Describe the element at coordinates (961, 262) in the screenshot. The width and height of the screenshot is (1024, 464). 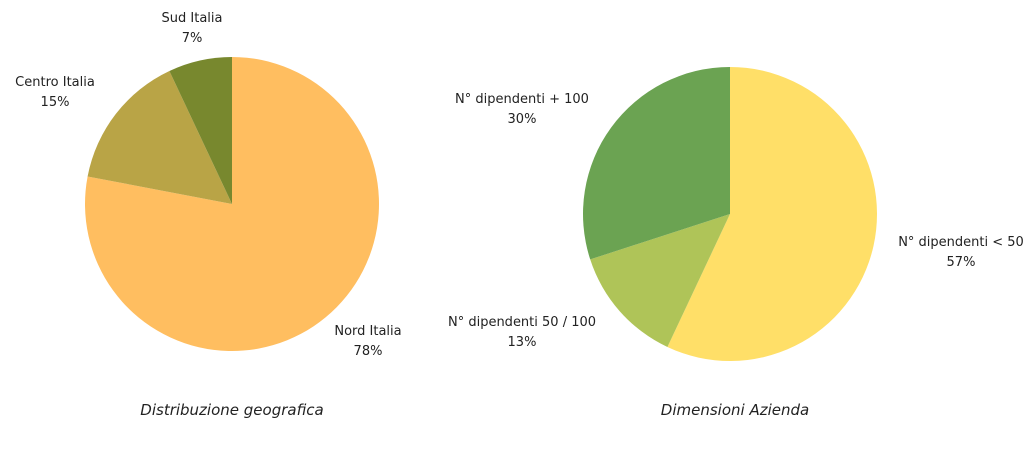
I see `slice-percent: 57%` at that location.